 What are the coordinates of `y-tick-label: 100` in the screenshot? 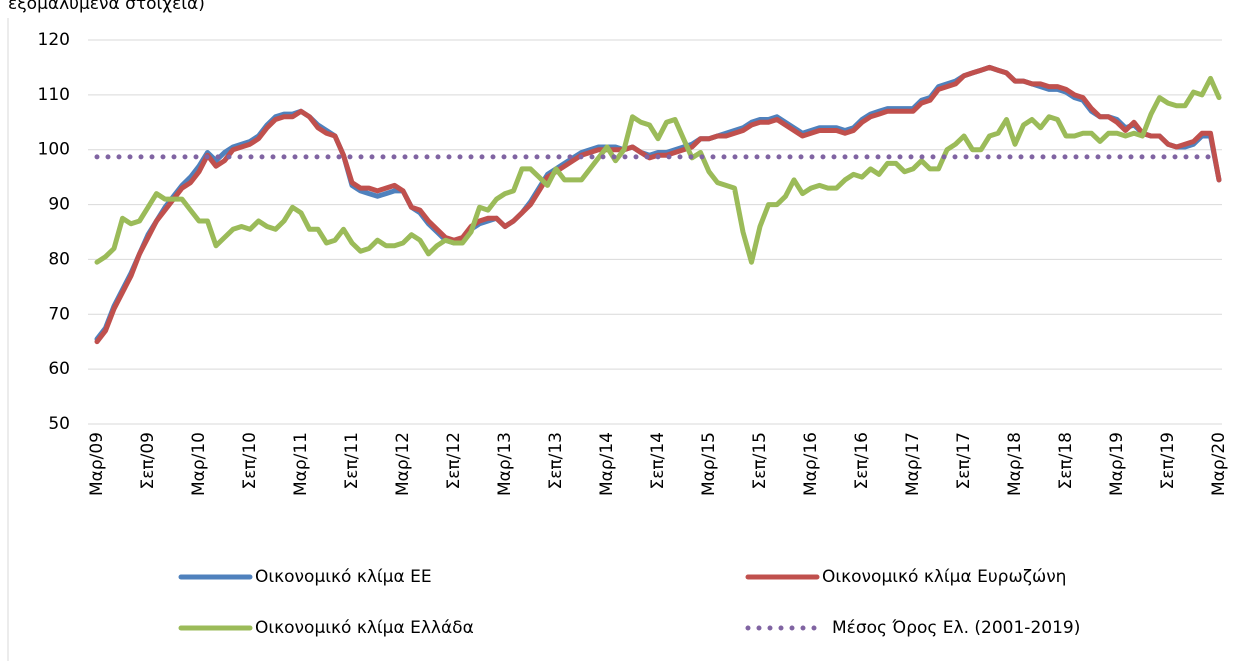 It's located at (54, 150).